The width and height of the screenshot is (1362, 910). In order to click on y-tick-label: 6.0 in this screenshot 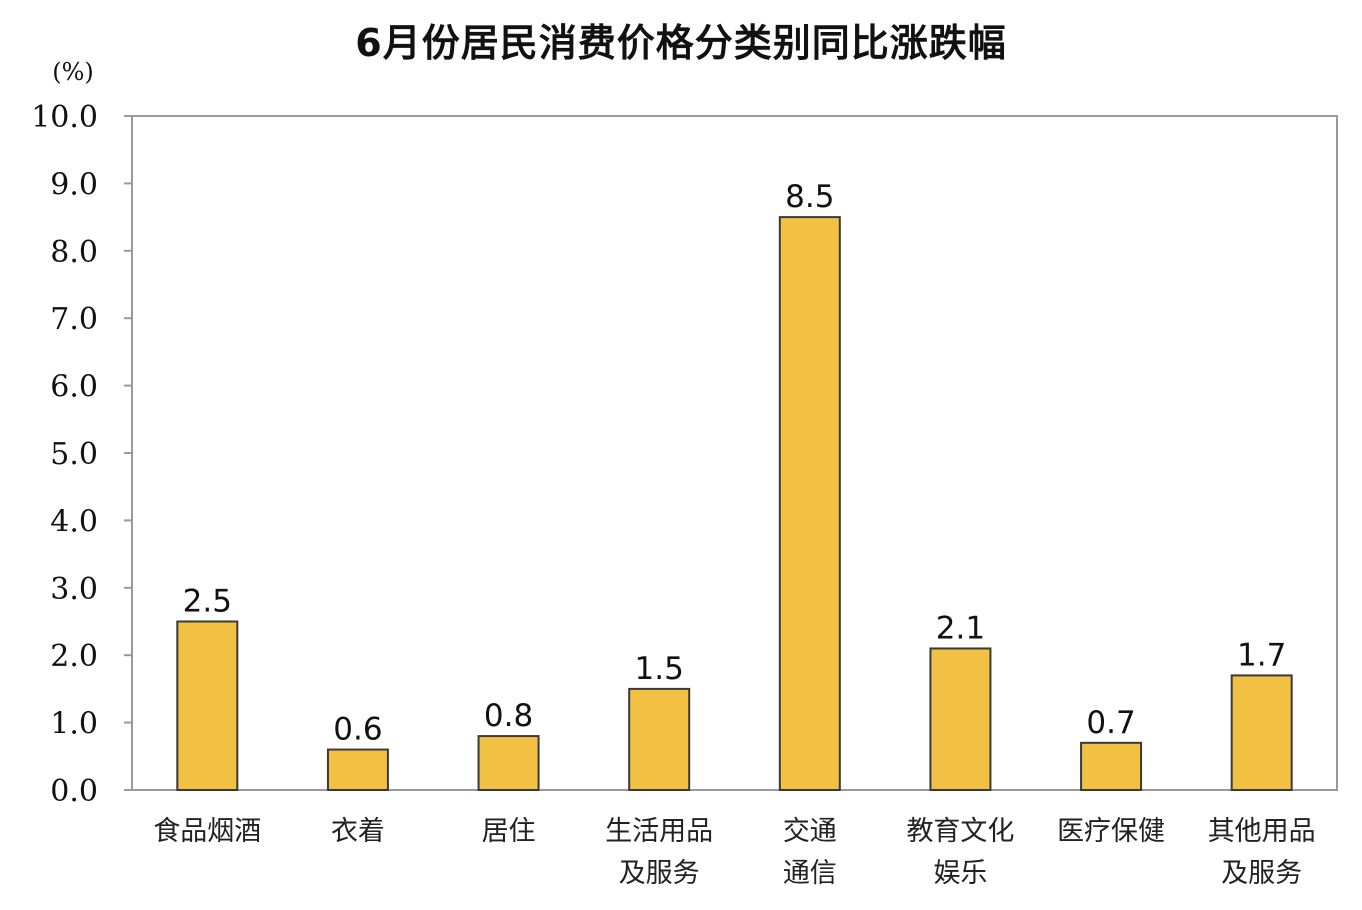, I will do `click(74, 387)`.